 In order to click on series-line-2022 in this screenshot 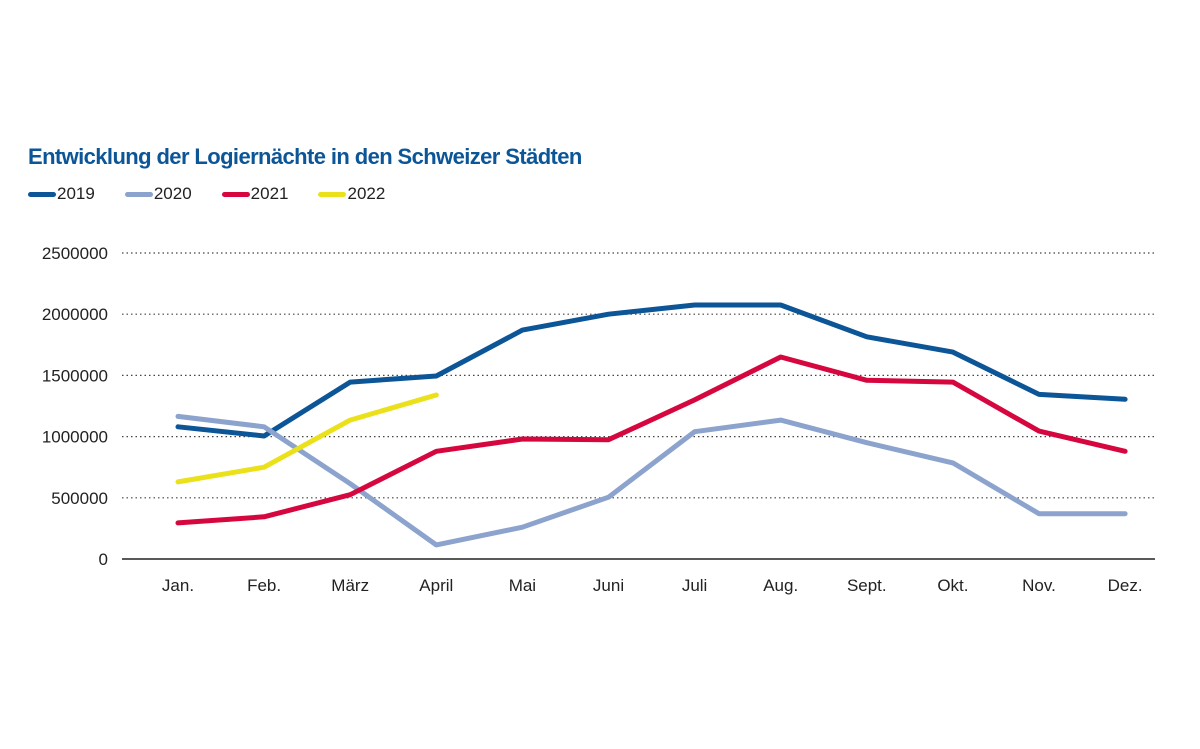, I will do `click(307, 438)`.